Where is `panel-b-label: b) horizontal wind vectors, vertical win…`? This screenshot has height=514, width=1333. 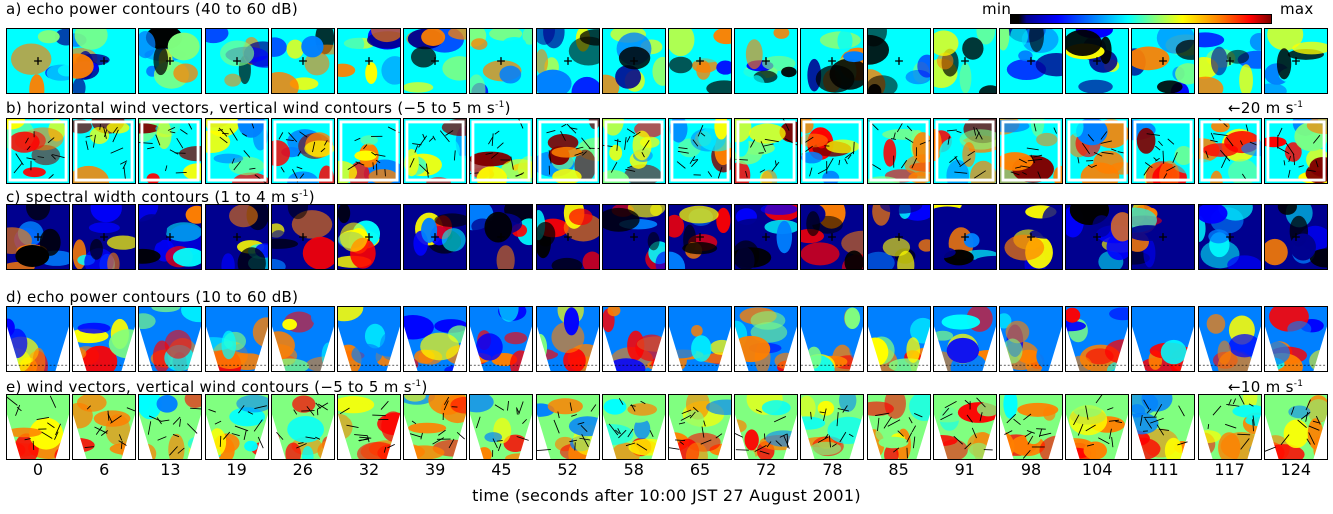
panel-b-label: b) horizontal wind vectors, vertical win… is located at coordinates (258, 107).